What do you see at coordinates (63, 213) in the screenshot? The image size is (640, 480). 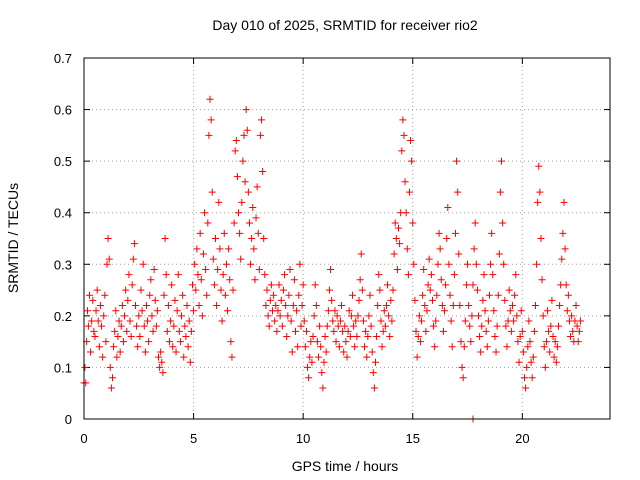 I see `y-tick-label: 0.4` at bounding box center [63, 213].